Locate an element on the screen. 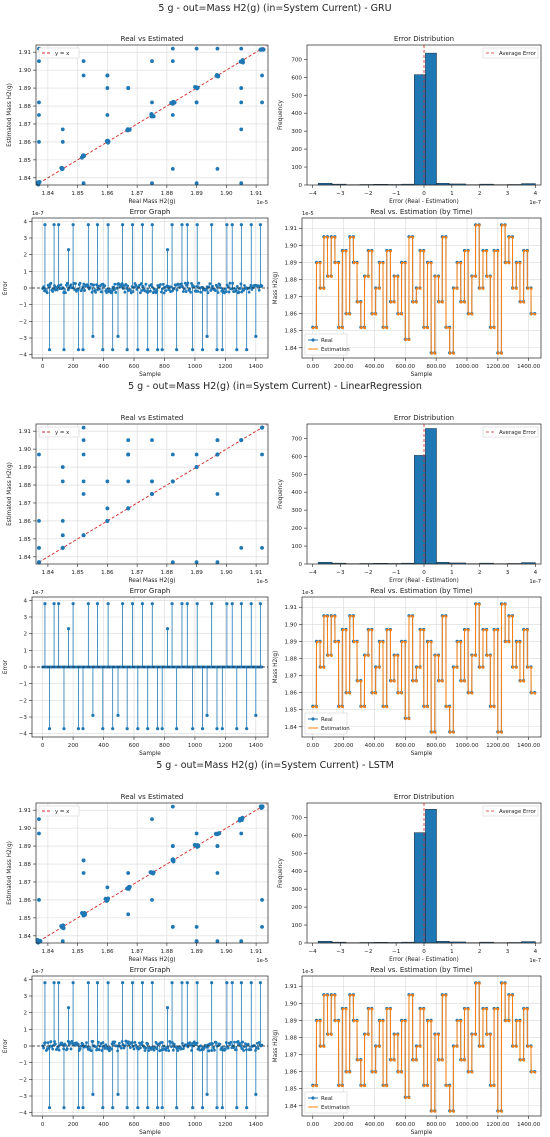 The image size is (550, 1137). y-axis-label: Estimated Mass H2(g) is located at coordinates (10, 873).